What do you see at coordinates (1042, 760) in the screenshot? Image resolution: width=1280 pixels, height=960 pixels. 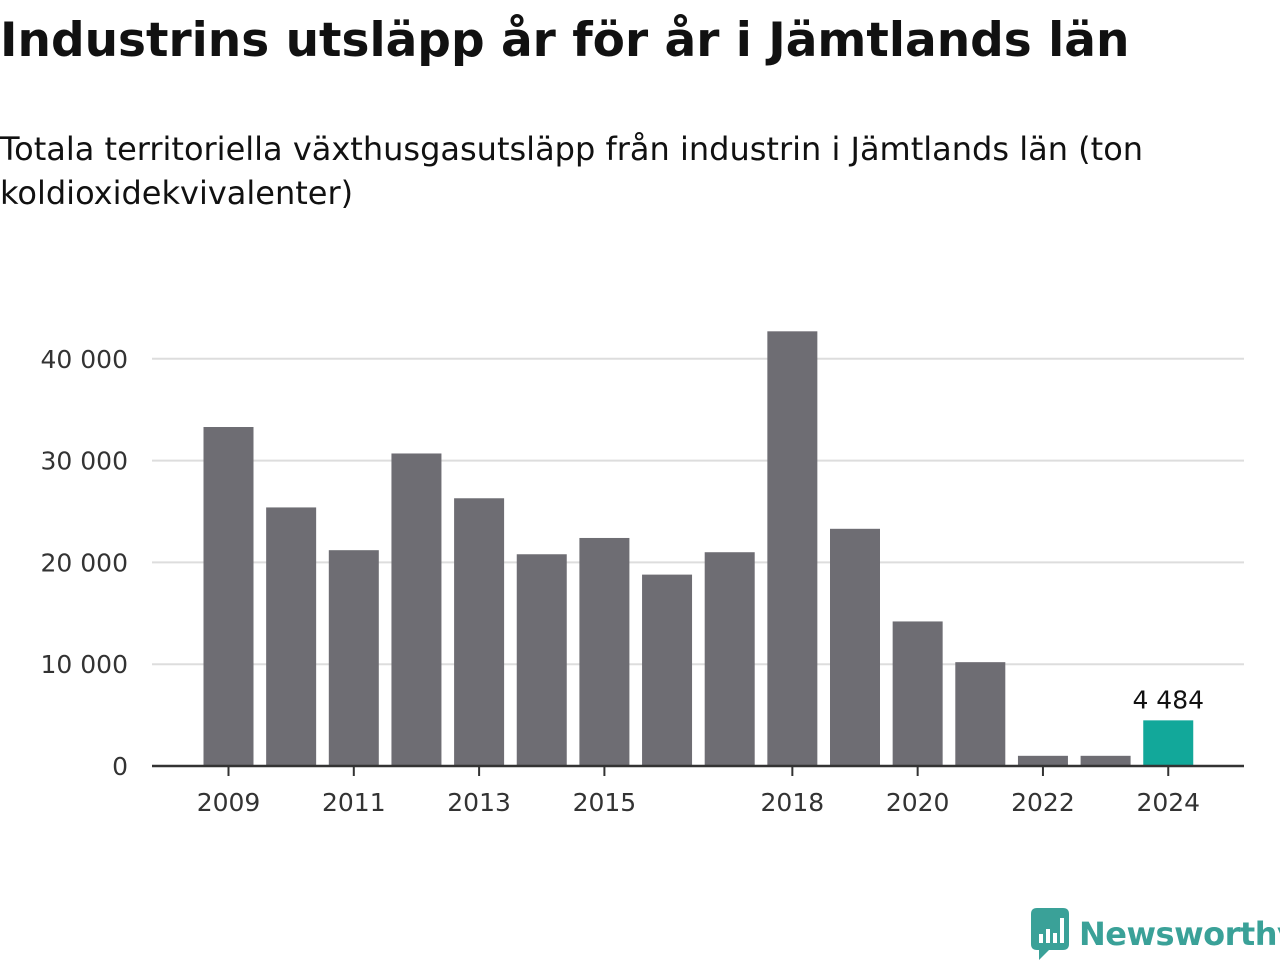 I see `bar-2022` at bounding box center [1042, 760].